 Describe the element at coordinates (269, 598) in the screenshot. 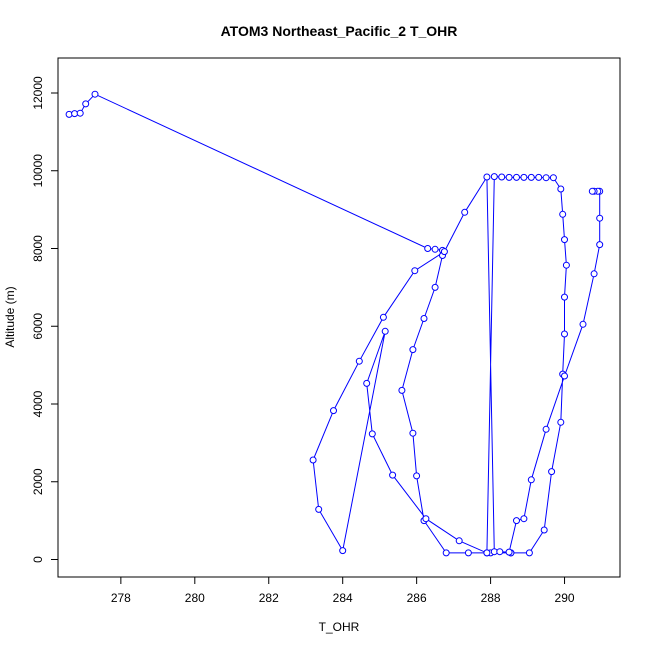

I see `x-tick-label-2: 282` at that location.